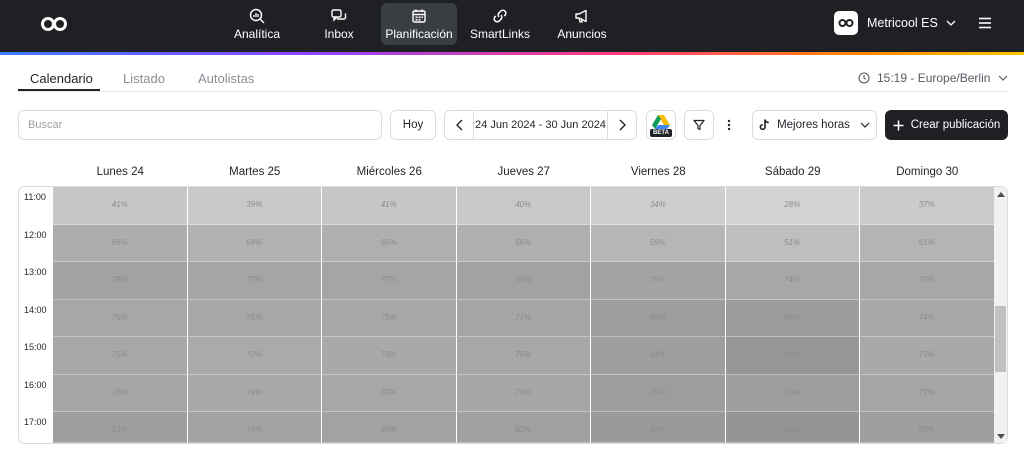 This screenshot has height=462, width=1024. Describe the element at coordinates (413, 125) in the screenshot. I see `today-button: Hoy` at that location.